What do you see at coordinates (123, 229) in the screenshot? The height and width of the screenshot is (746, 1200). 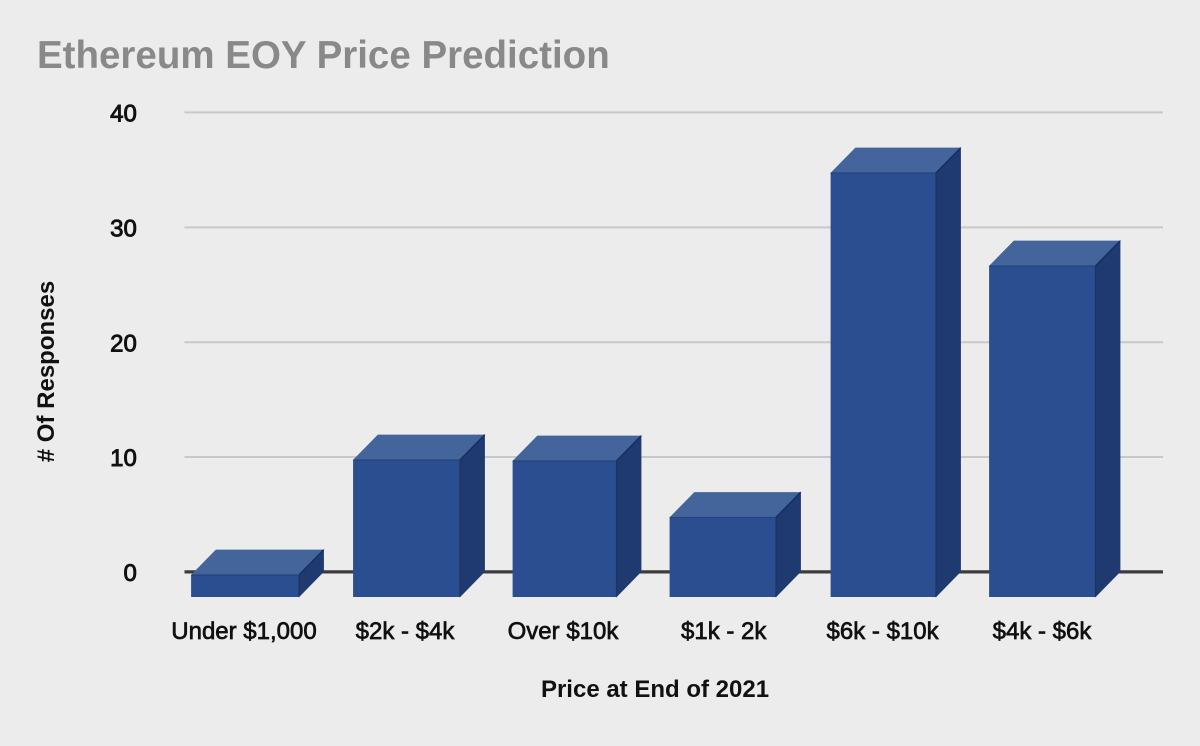 I see `svg-text: 30` at bounding box center [123, 229].